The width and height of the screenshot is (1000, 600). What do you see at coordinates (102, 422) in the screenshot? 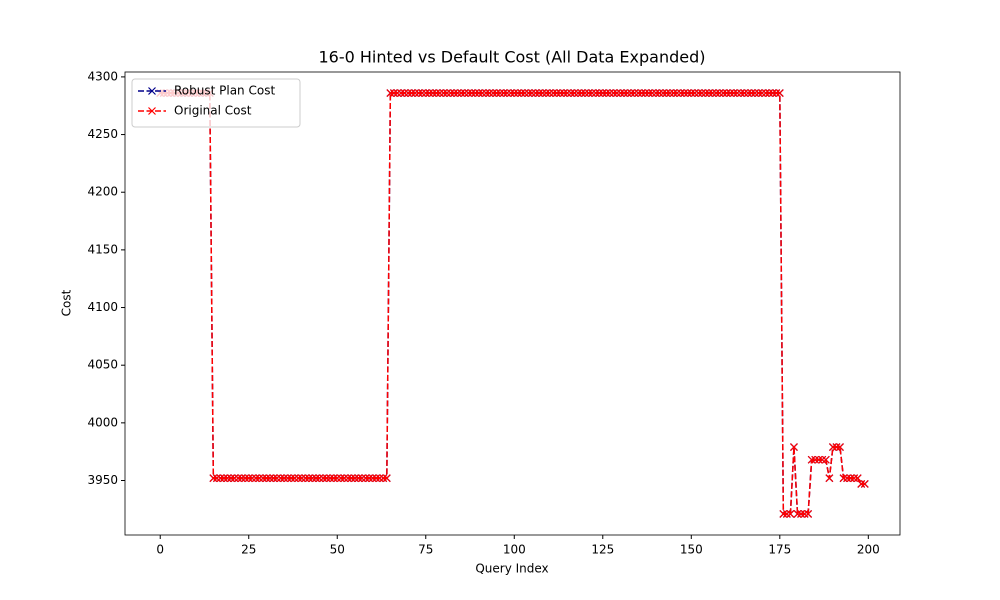
I see `y-tick-label: 4000` at bounding box center [102, 422].